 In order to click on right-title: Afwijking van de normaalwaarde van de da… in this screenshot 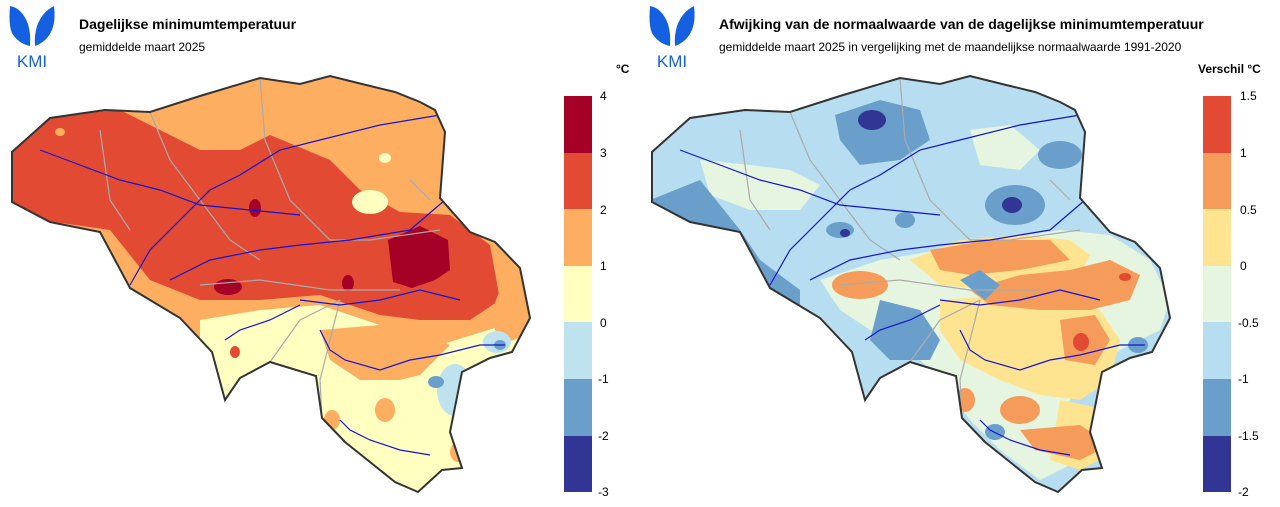, I will do `click(961, 24)`.